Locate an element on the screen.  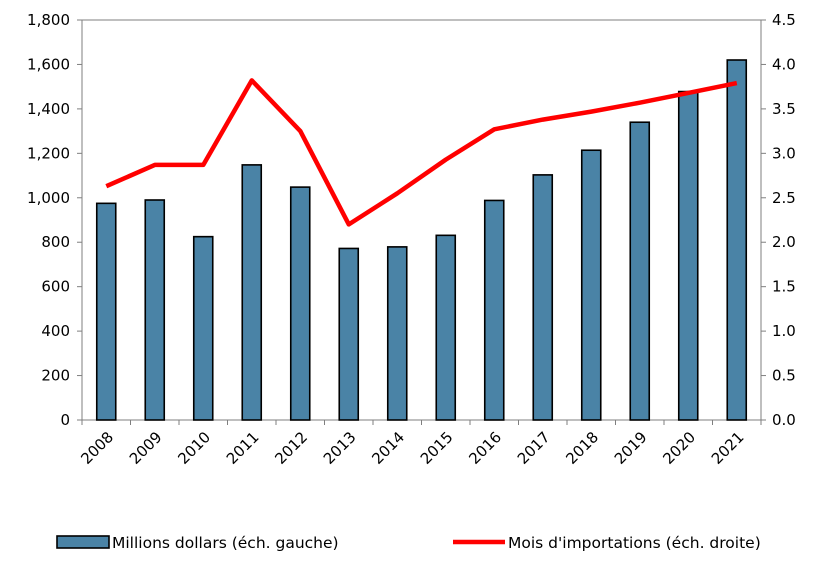
x-tick-label: 2021 is located at coordinates (728, 448).